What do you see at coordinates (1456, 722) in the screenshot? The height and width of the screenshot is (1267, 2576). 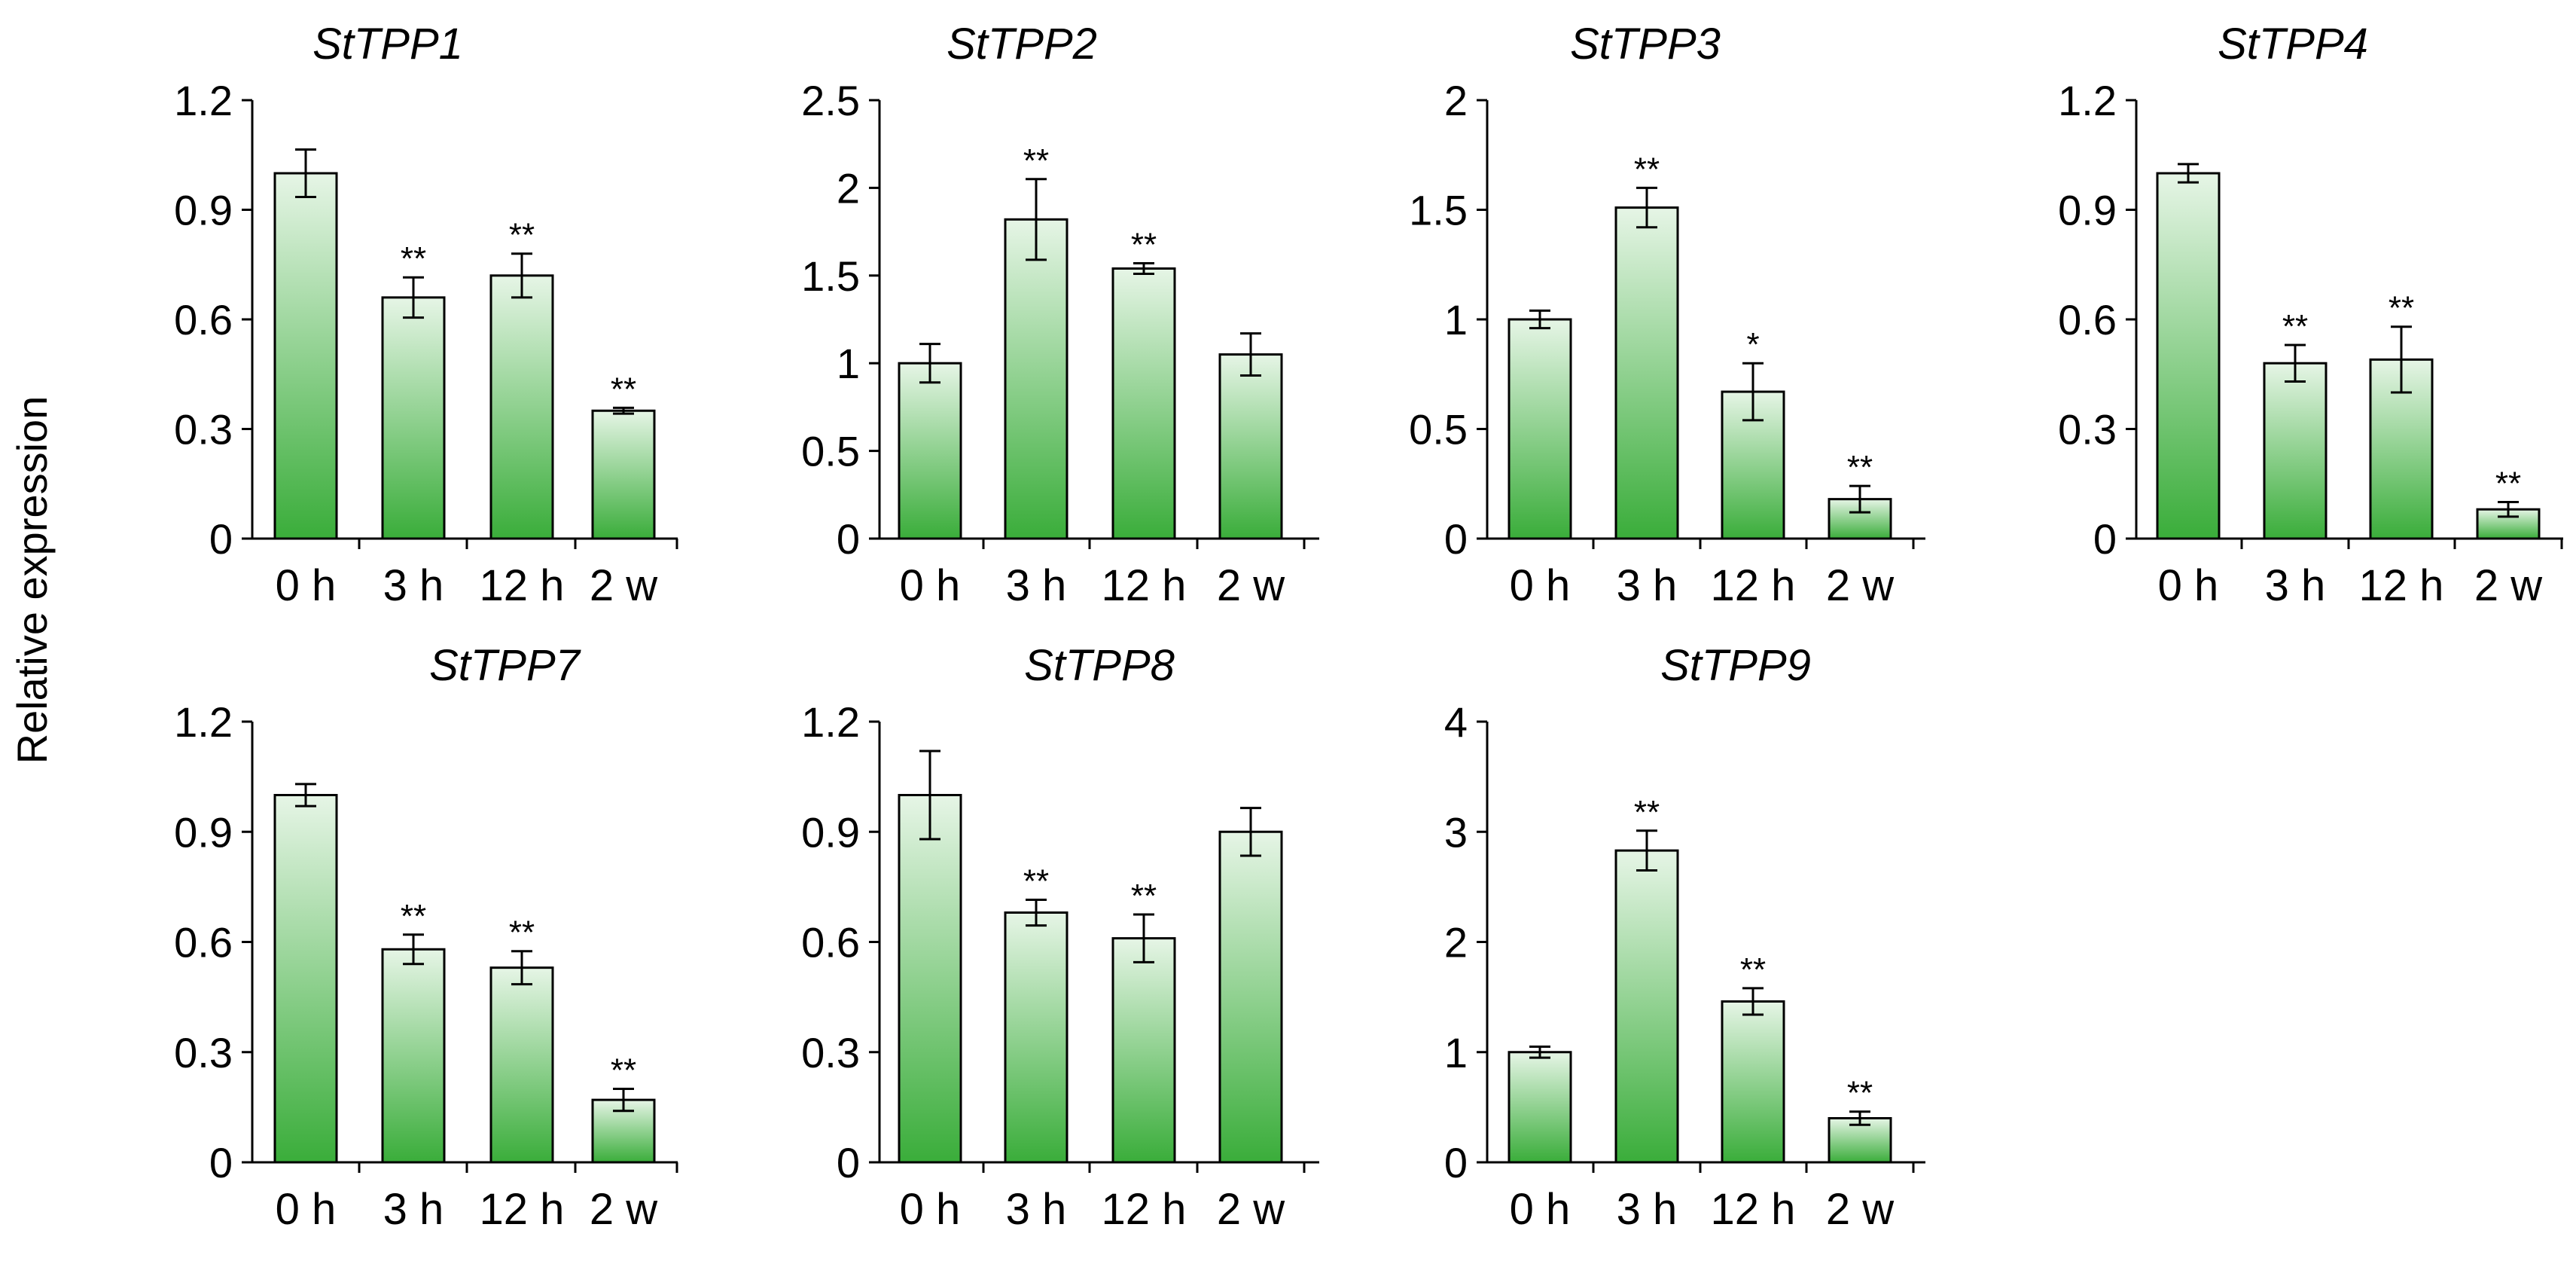 I see `y-tick-label: 4` at bounding box center [1456, 722].